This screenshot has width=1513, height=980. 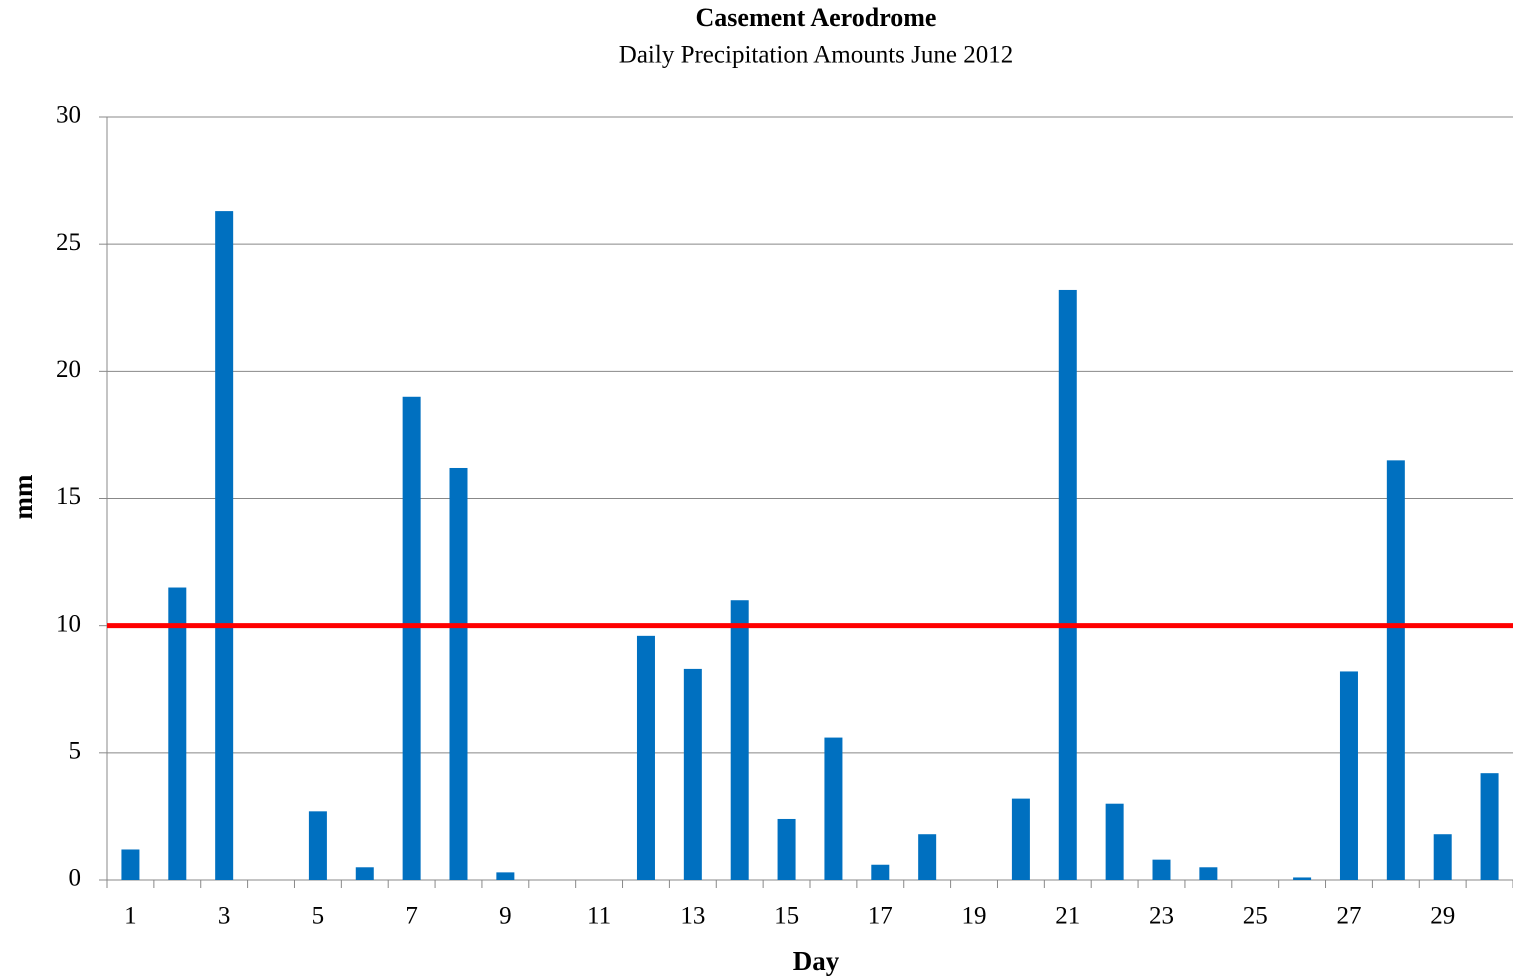 What do you see at coordinates (1161, 916) in the screenshot?
I see `x-tick-label: 23` at bounding box center [1161, 916].